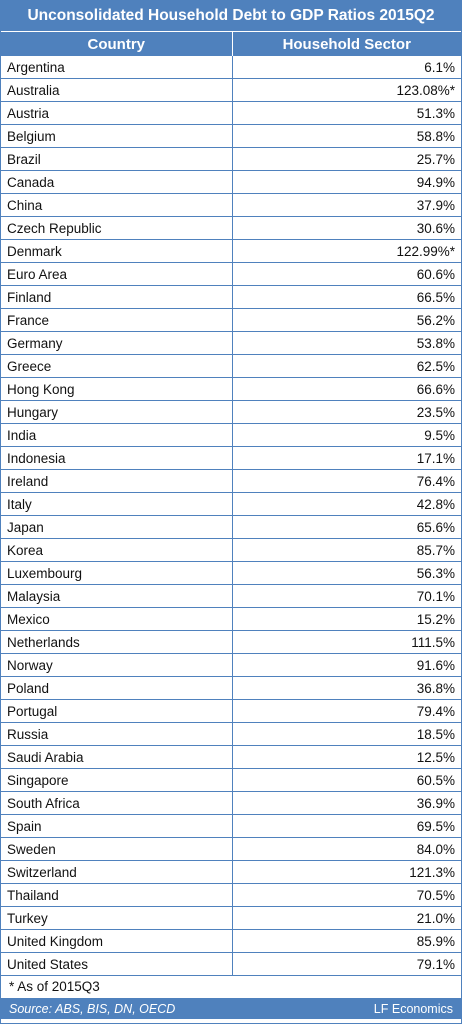 Image resolution: width=462 pixels, height=1024 pixels. I want to click on table-row: Hungary 23.5%, so click(231, 412).